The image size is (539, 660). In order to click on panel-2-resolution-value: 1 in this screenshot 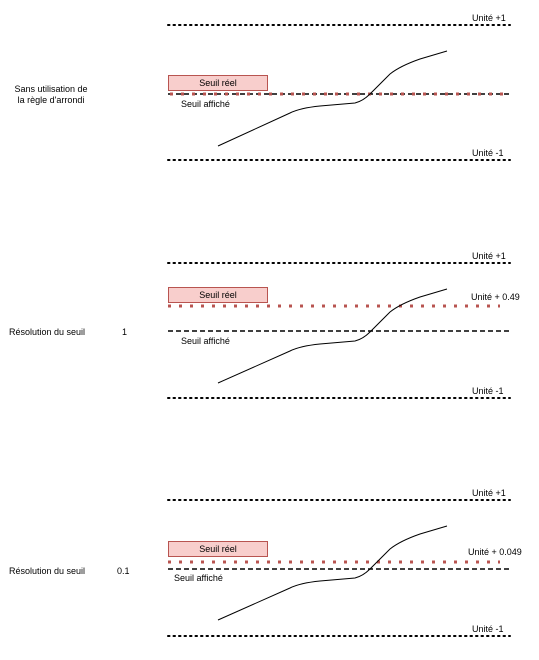, I will do `click(125, 332)`.